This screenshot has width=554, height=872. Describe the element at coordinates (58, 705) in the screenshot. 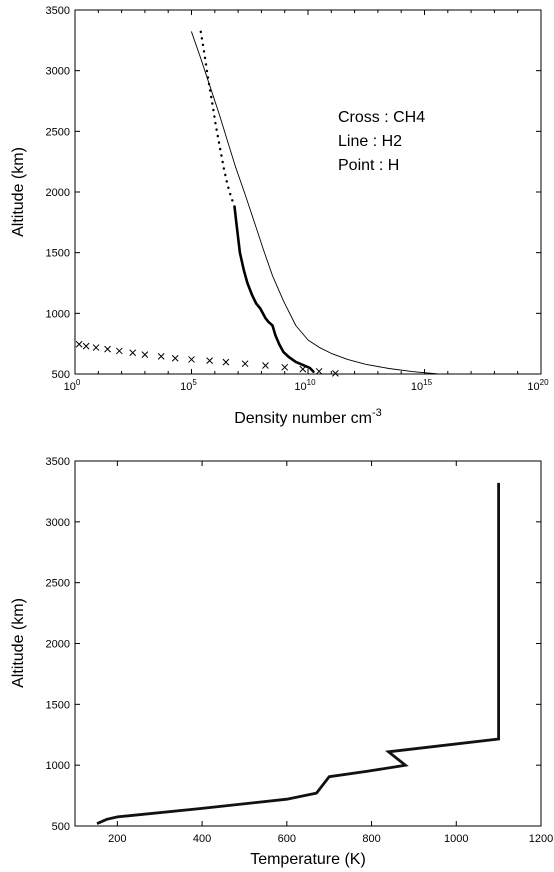

I see `temperature-y-tick-label: 1500` at that location.